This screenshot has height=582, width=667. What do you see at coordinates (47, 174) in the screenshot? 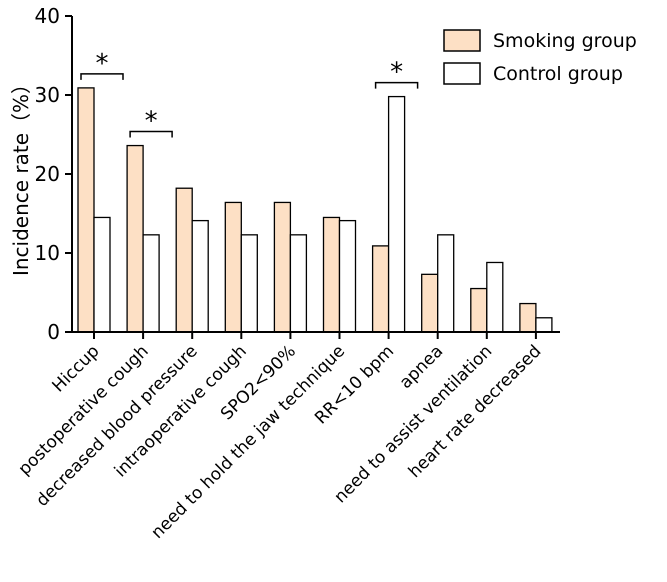
I see `y-tick-label: 20` at bounding box center [47, 174].